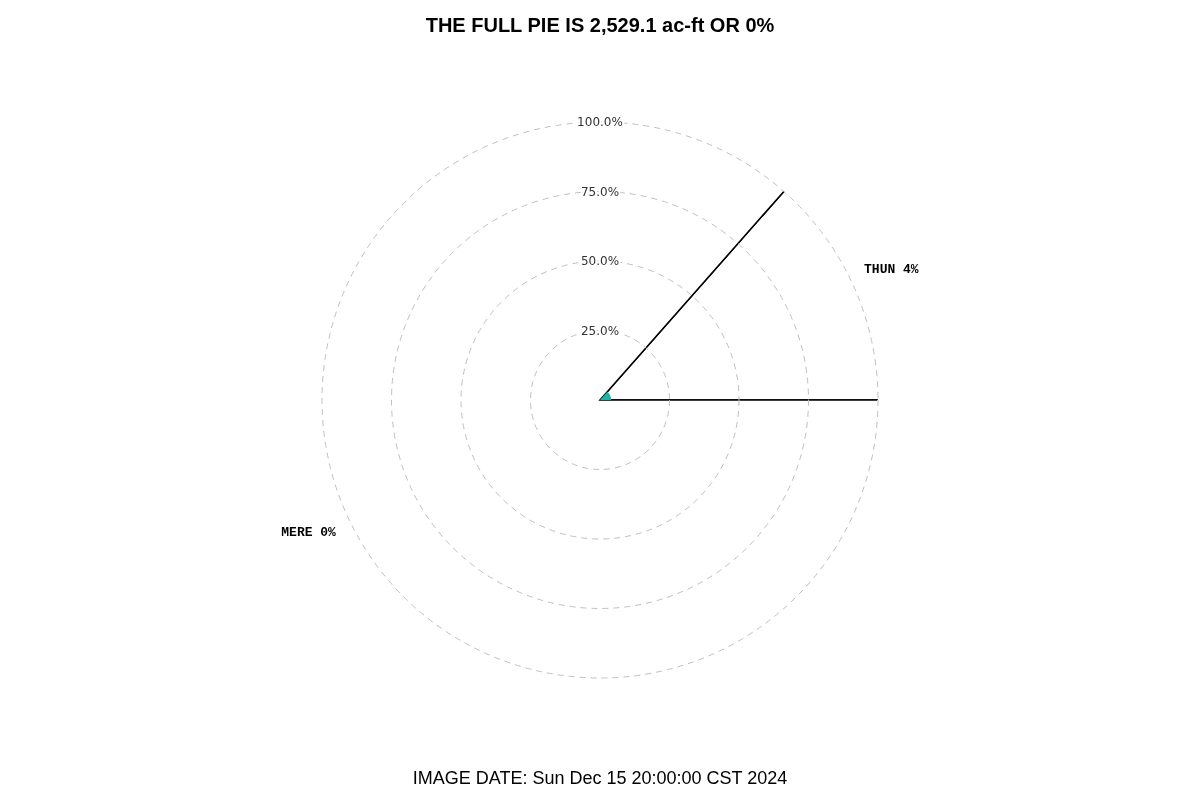 The height and width of the screenshot is (800, 1200). Describe the element at coordinates (309, 533) in the screenshot. I see `slice-label: MERE 0%` at that location.